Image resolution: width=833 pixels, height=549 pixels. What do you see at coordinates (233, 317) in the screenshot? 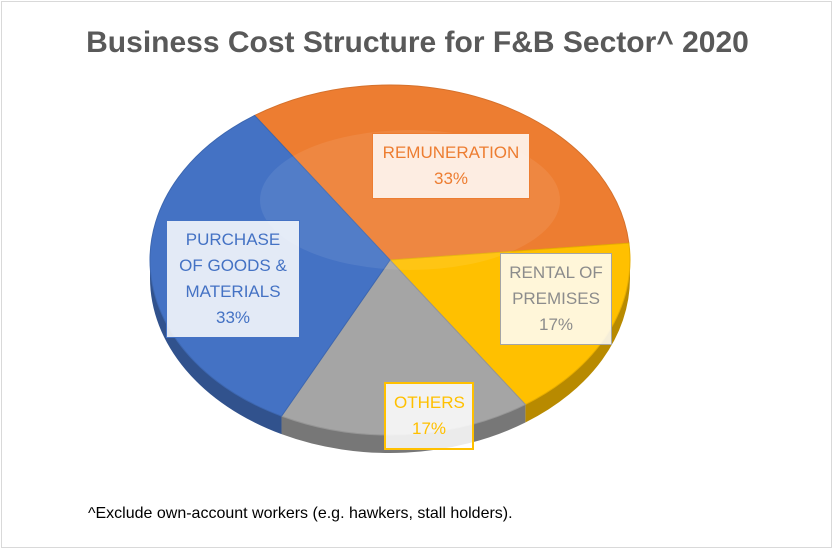
I see `slice-label-purchase-value: 33%` at bounding box center [233, 317].